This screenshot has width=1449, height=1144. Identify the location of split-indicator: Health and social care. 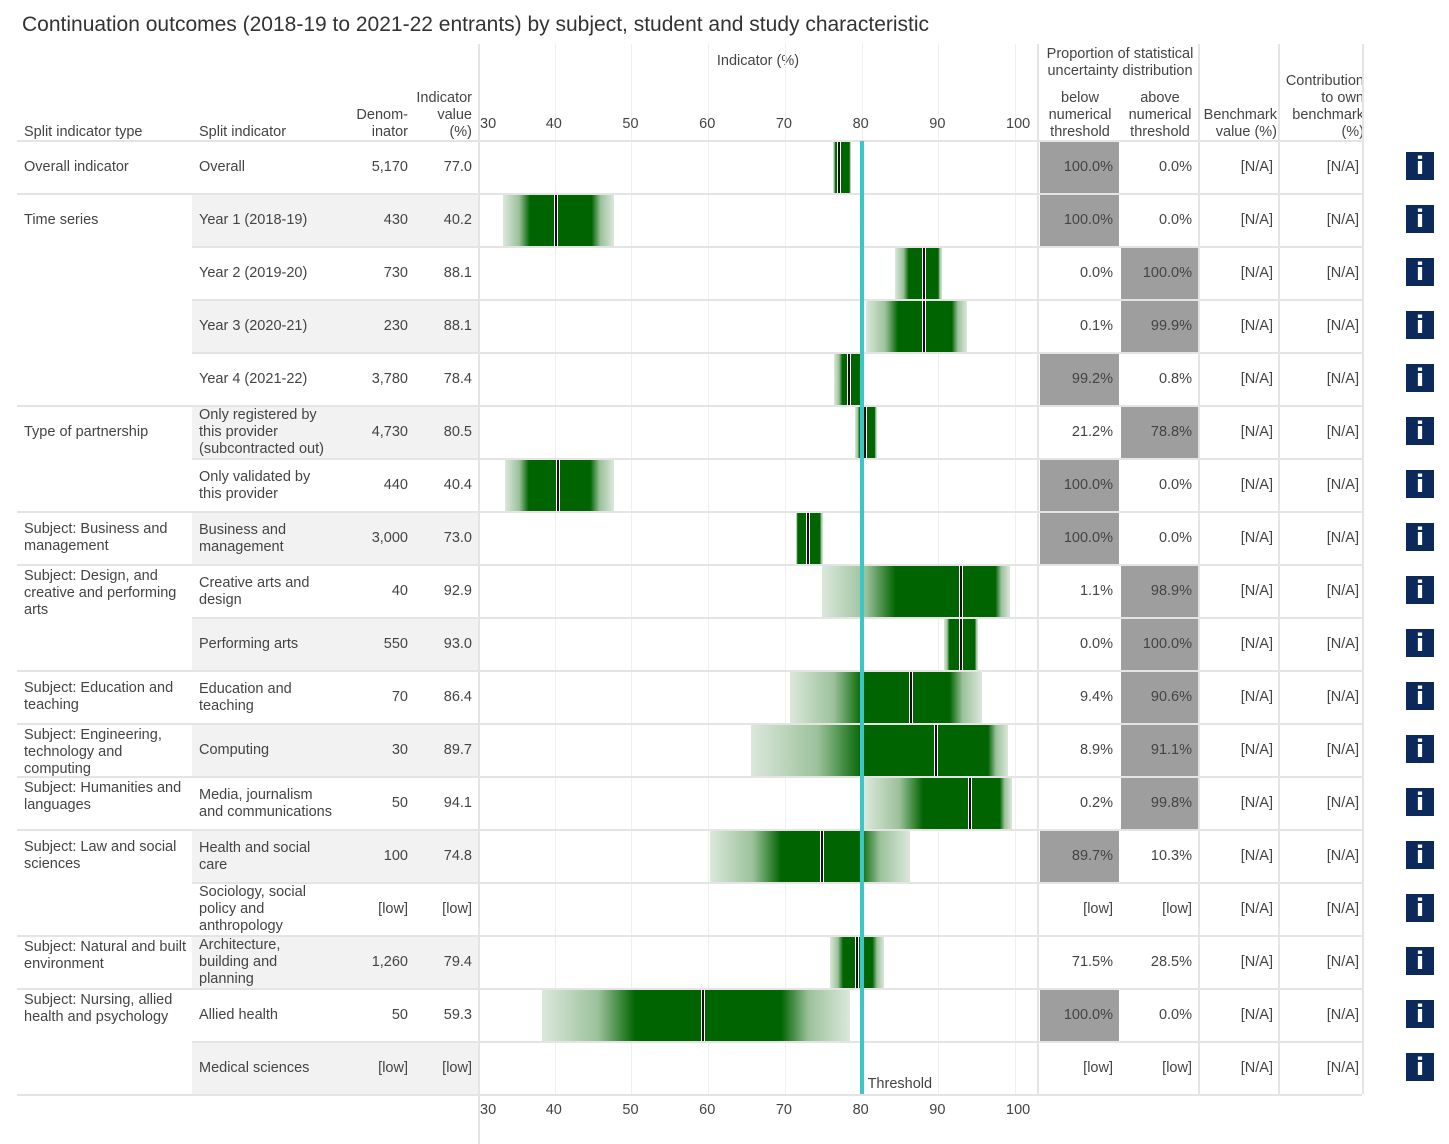
(255, 856).